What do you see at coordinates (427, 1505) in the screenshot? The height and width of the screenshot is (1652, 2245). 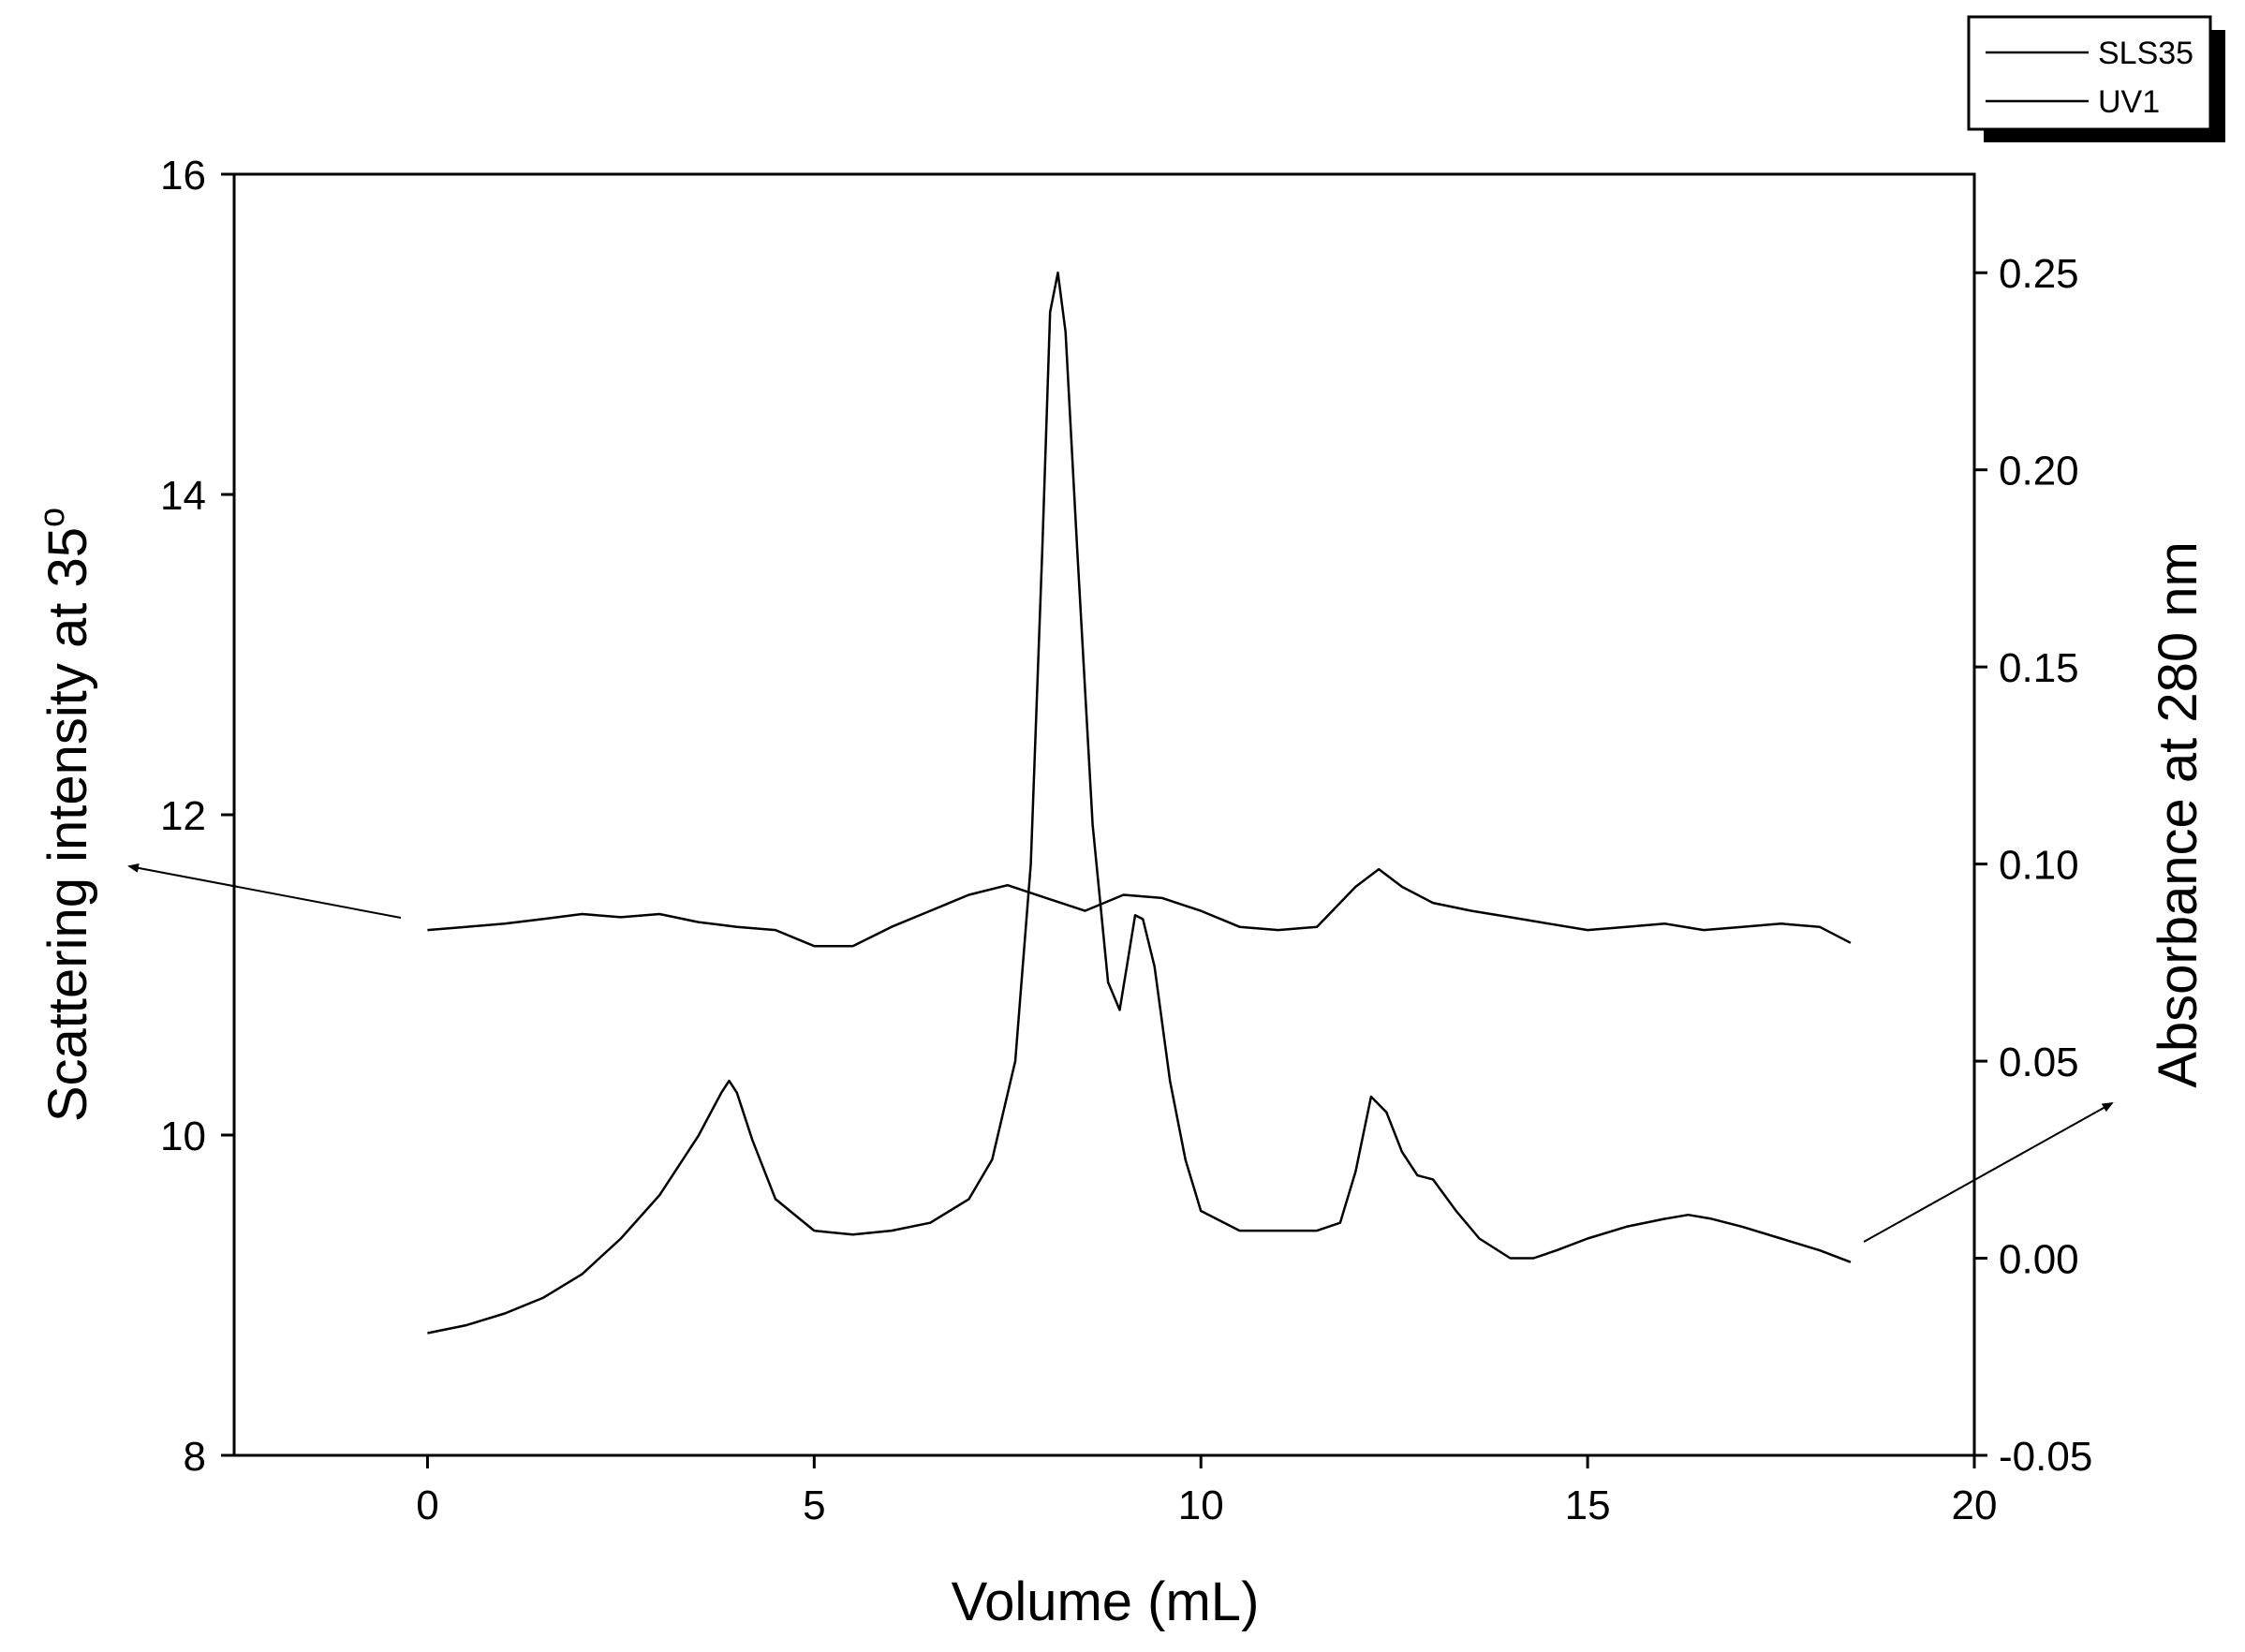 I see `x-tick-label: 0` at bounding box center [427, 1505].